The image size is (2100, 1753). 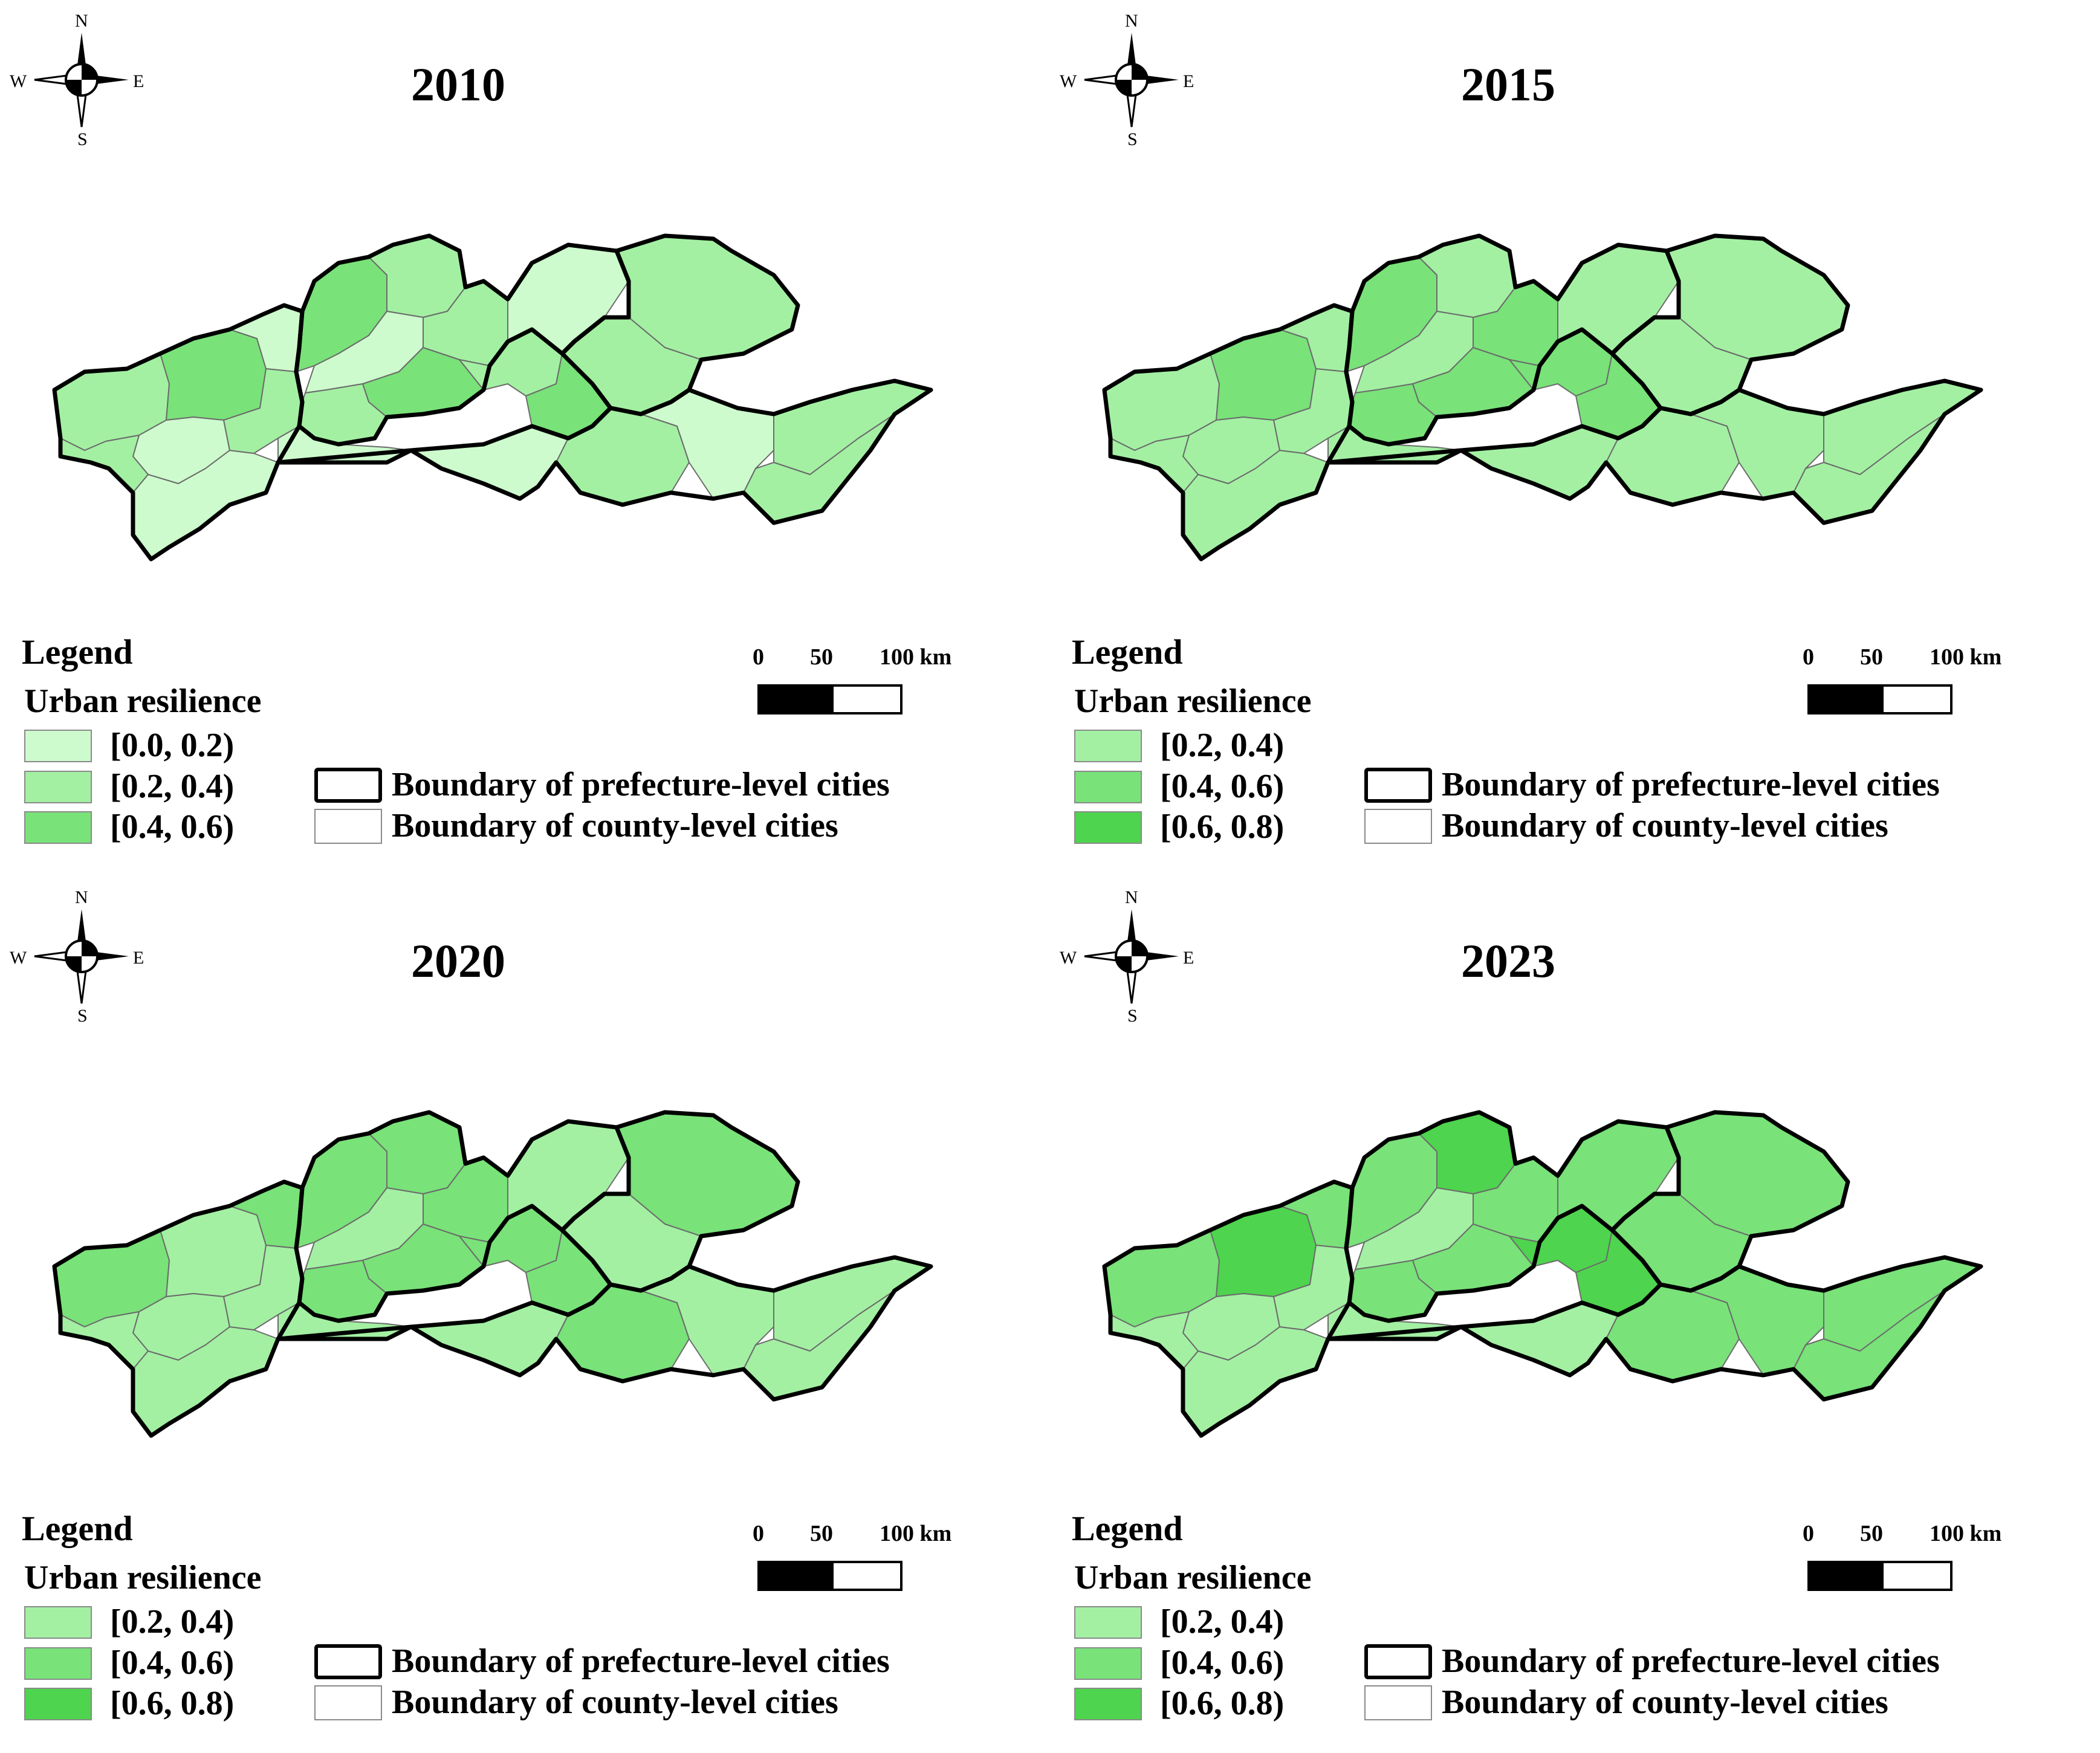 I want to click on panel-year-title: 2023, so click(x=1508, y=961).